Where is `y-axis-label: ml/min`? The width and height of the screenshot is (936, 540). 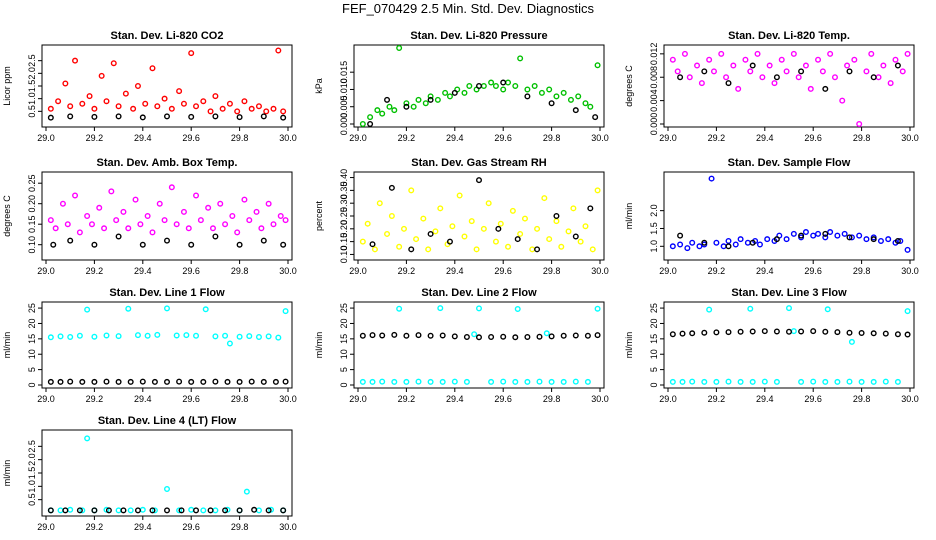 y-axis-label: ml/min is located at coordinates (7, 345).